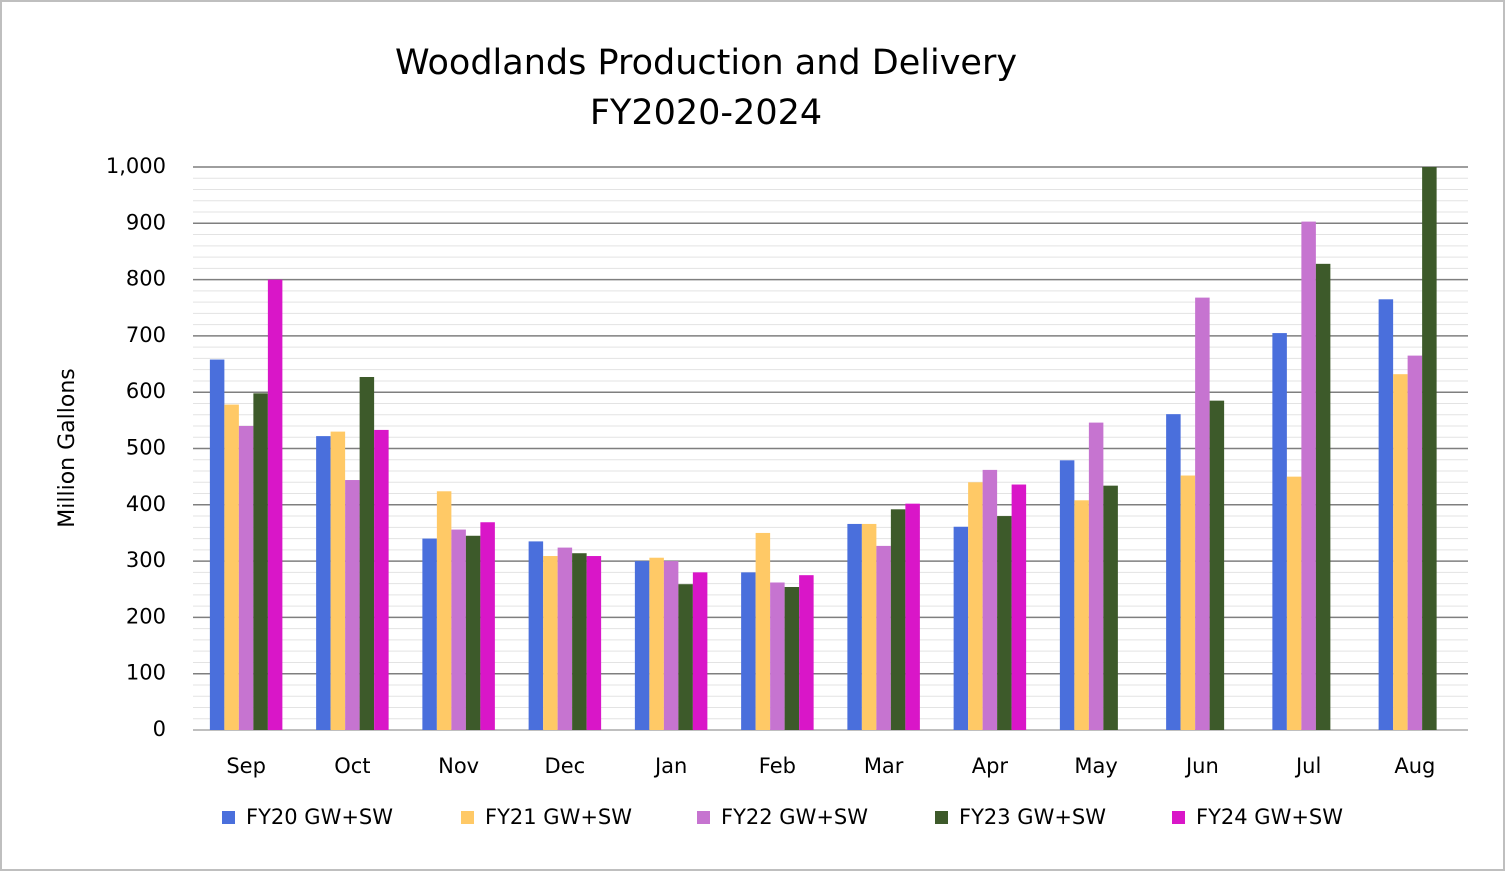 This screenshot has width=1505, height=871. I want to click on x-tick-label: Mar, so click(884, 766).